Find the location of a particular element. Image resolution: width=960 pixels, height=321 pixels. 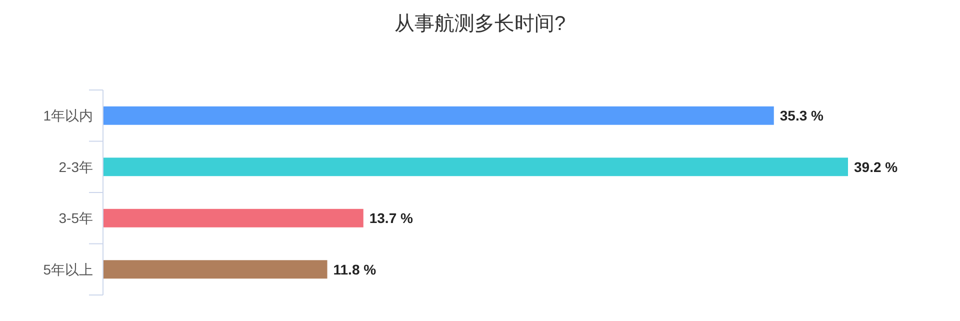

data-label: 39.2 % is located at coordinates (876, 166).